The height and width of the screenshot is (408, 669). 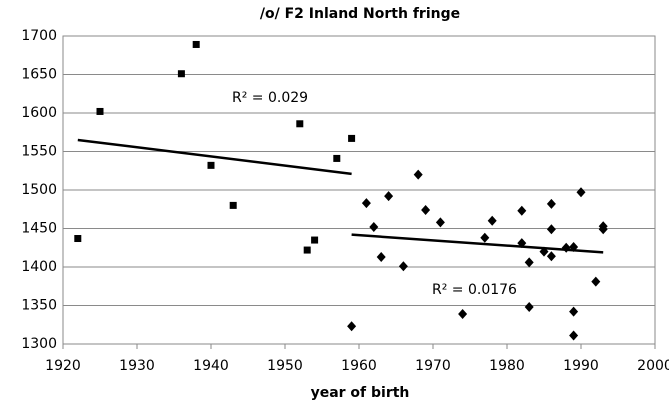 I want to click on chart-title: /o/ F2 Inland North fringe, so click(x=360, y=14).